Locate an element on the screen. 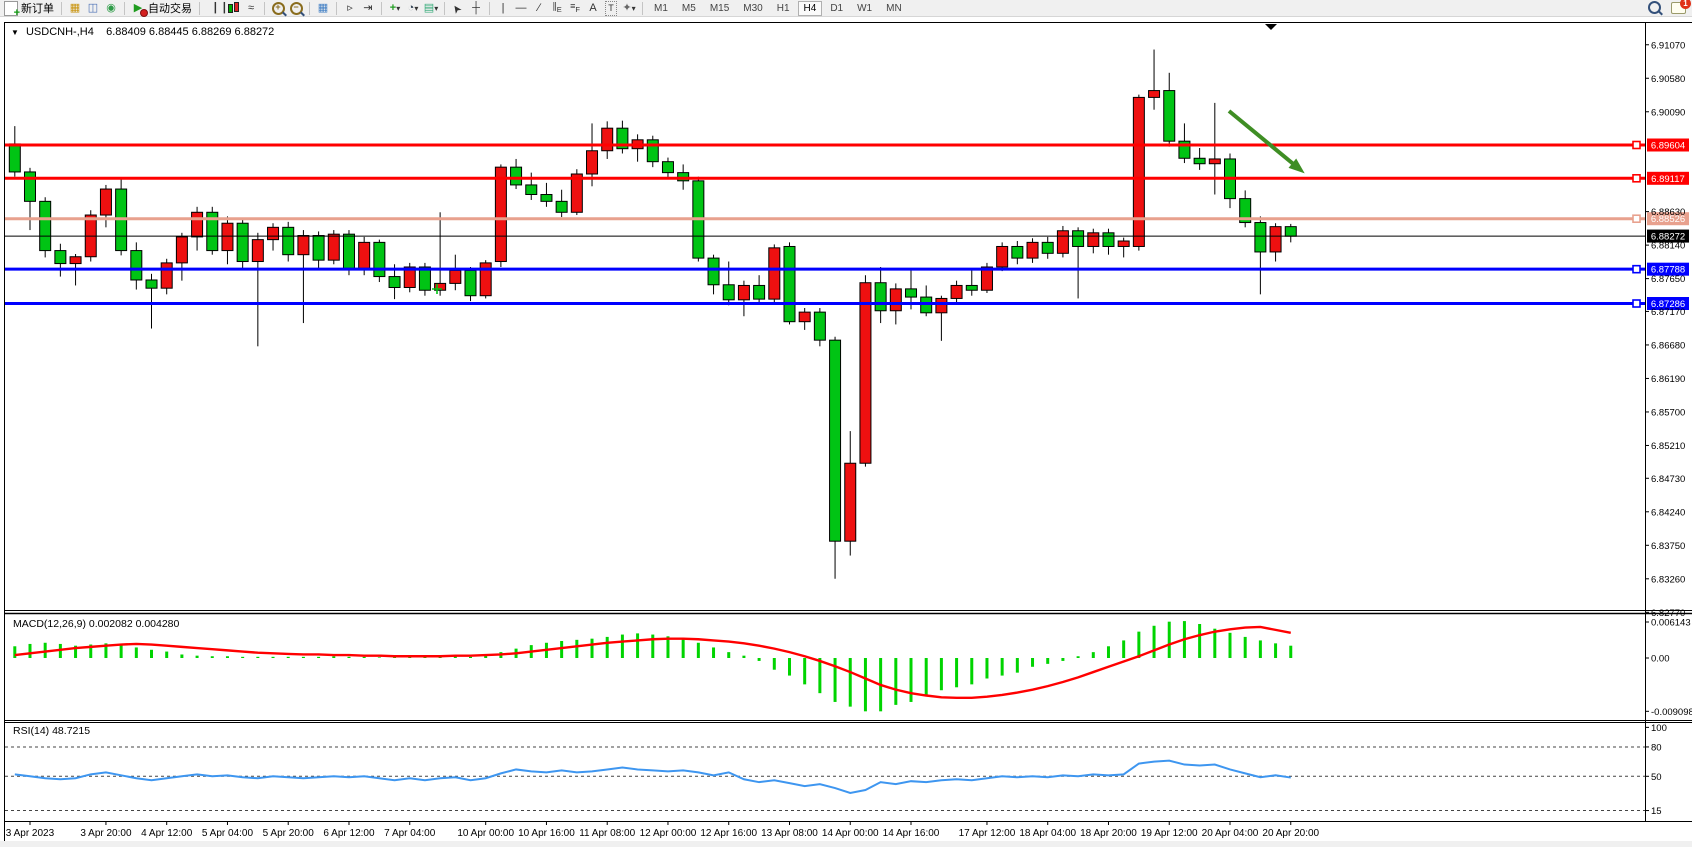  window-bottom-edge is located at coordinates (846, 844).